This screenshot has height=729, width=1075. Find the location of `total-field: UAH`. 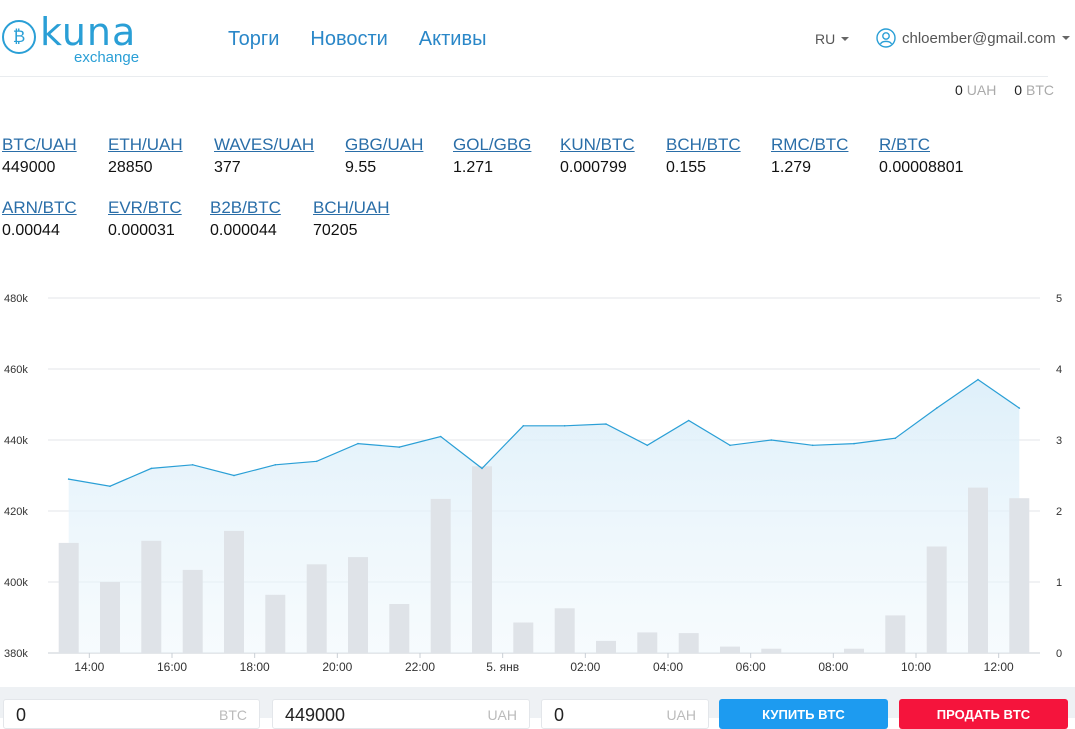

total-field: UAH is located at coordinates (625, 714).